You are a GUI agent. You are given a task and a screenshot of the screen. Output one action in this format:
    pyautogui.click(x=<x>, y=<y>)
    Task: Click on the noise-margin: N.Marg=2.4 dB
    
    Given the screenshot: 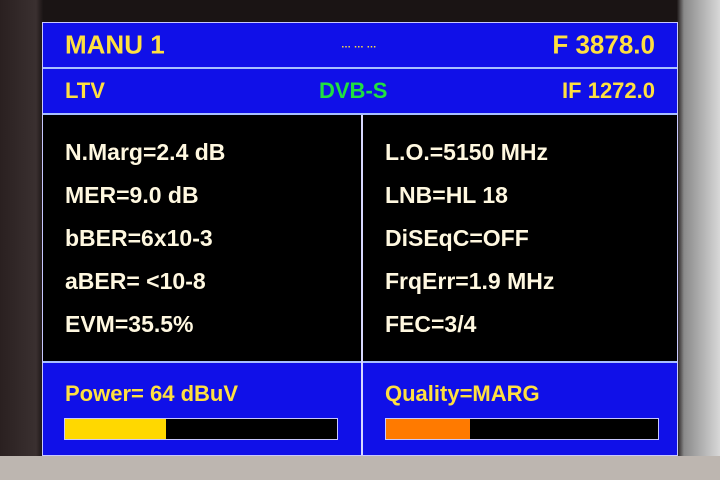 What is the action you would take?
    pyautogui.click(x=145, y=152)
    